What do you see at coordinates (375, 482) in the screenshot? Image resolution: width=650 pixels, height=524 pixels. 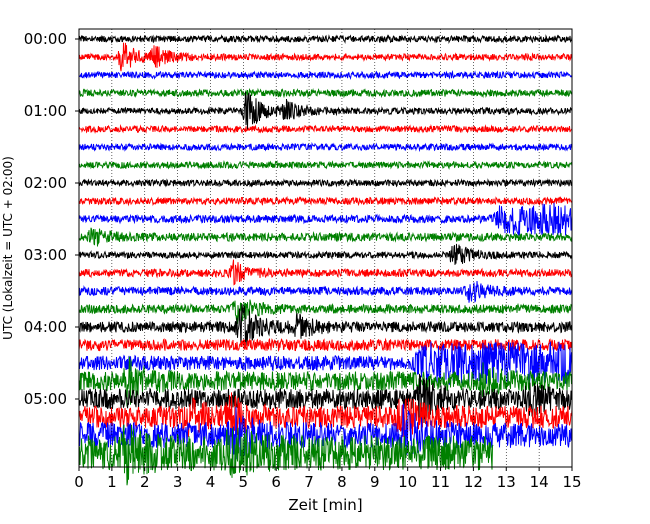 I see `x-tick-label: 9` at bounding box center [375, 482].